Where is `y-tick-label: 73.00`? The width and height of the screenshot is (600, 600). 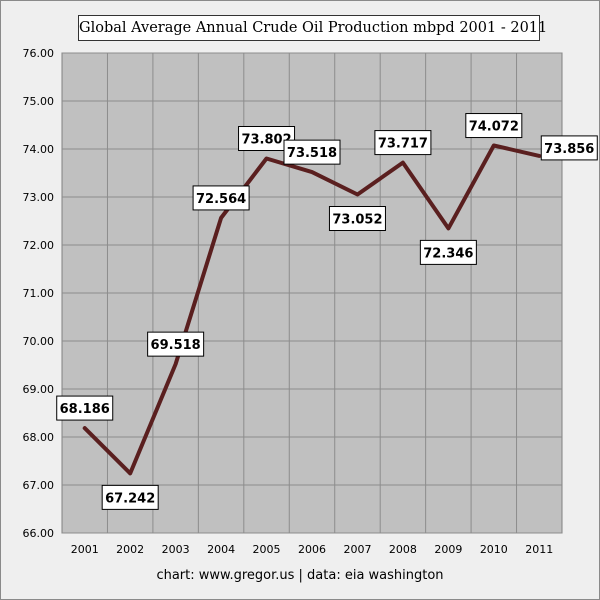
y-tick-label: 73.00 is located at coordinates (39, 197).